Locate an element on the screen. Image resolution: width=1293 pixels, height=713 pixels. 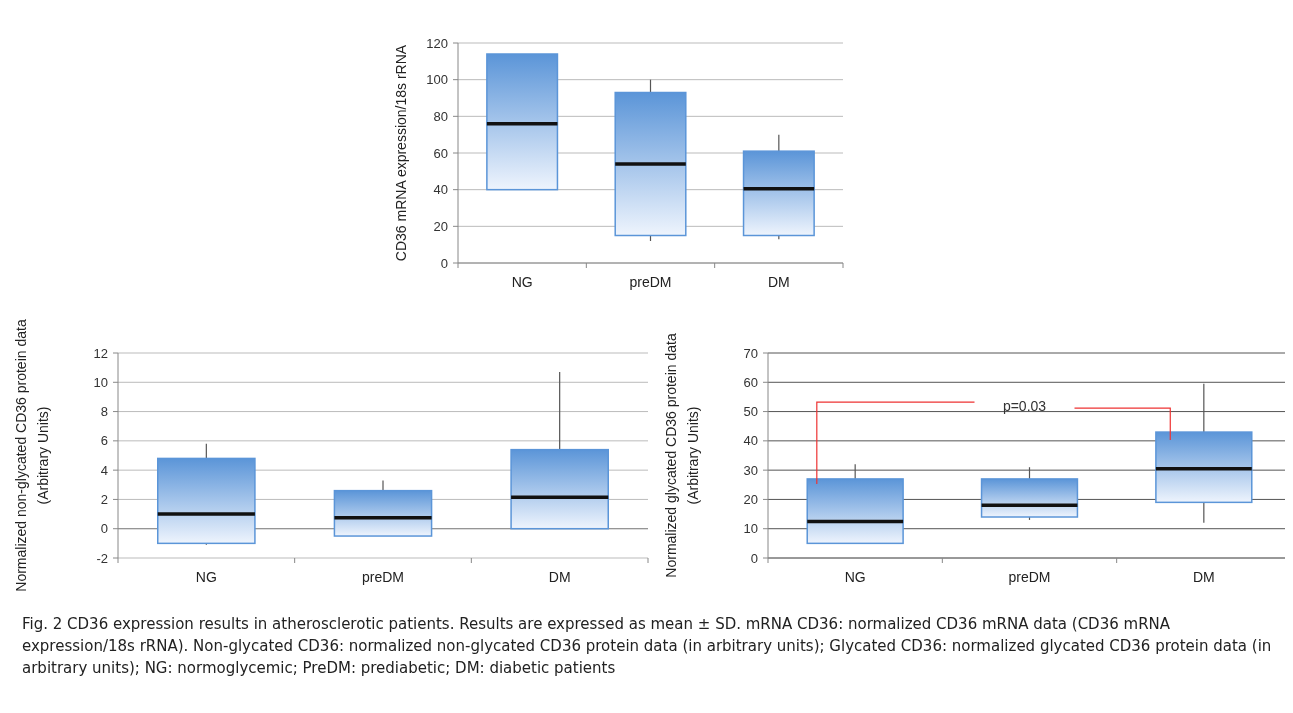
caption: Fig. 2 CD36 expression results in atherosclerotic patients. Results are expressed as mean ± SD. mRNA CD36: normalized CD36 mRNA data (CD36 mRNA expression/18s rRNA). Non-glycated CD36: normalized non-glycated CD36 protein data (in arbitrary units); Glycated CD36: normalized glycated CD36 protein data (in arbitrary units); NG: normoglycemic; PreDM: prediabetic; DM: diabetic patients is located at coordinates (647, 646).